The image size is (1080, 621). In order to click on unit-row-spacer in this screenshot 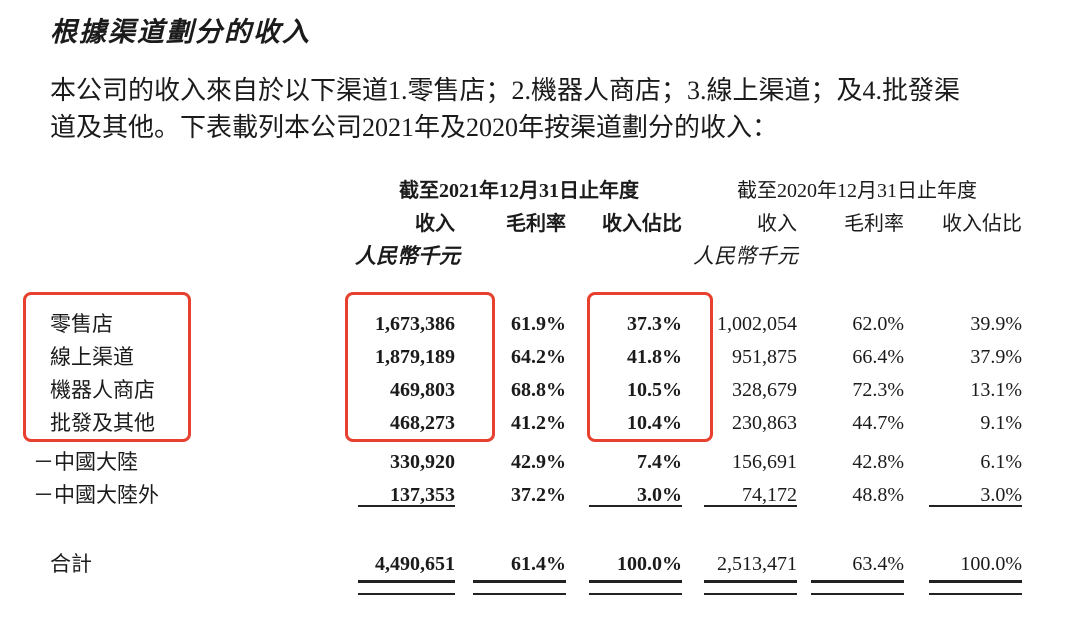, I will do `click(185, 256)`.